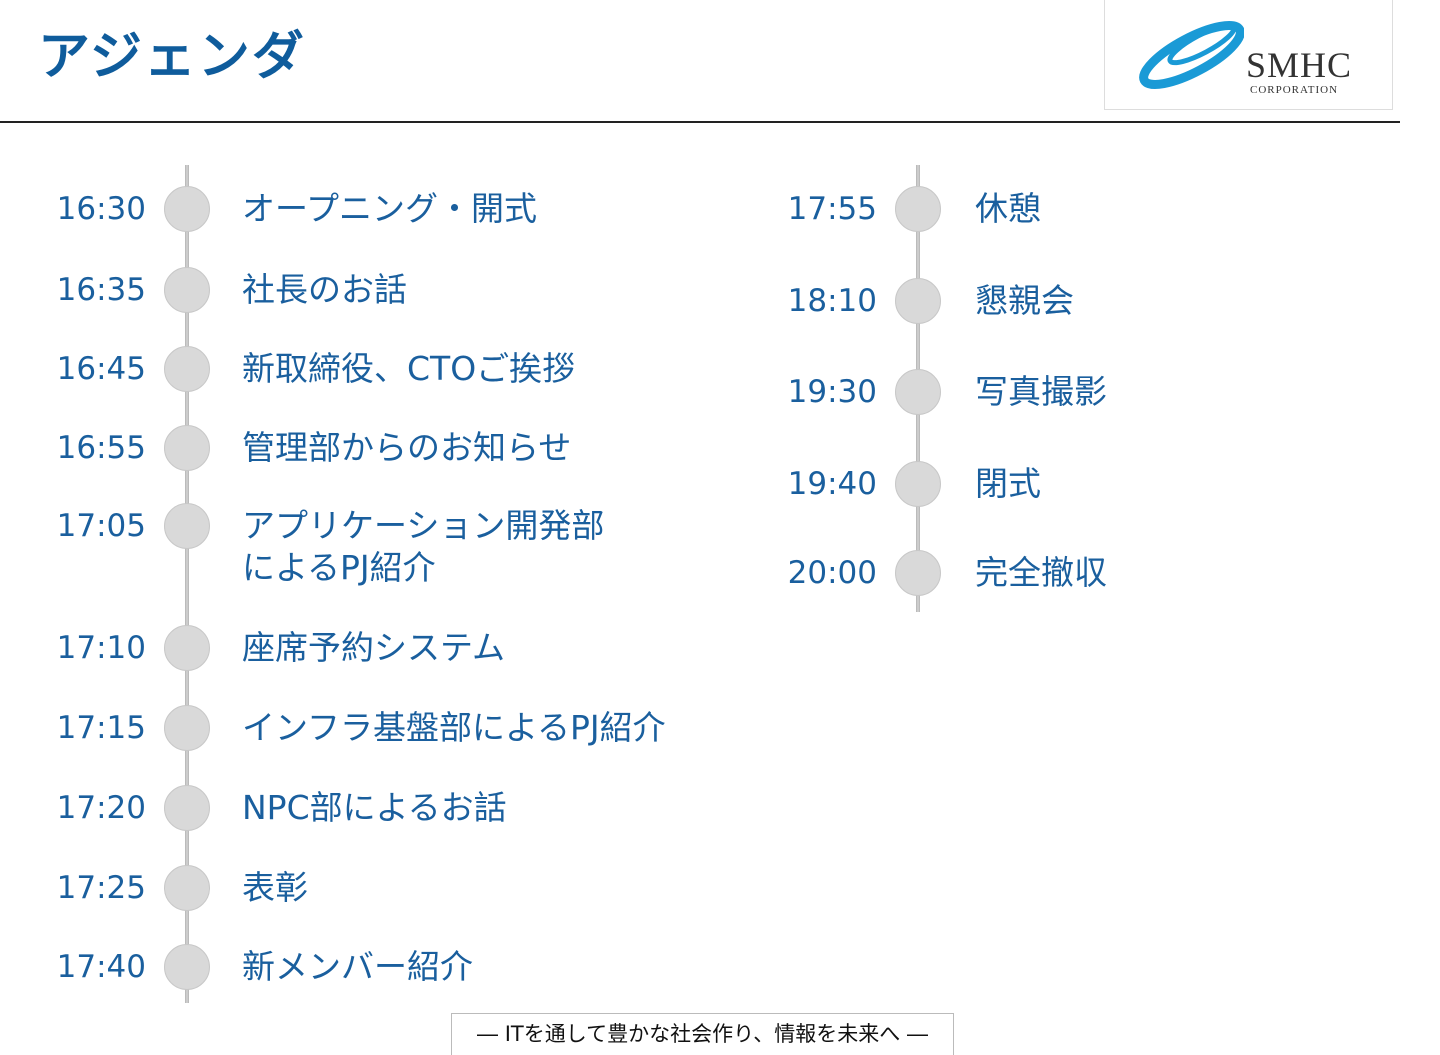  What do you see at coordinates (454, 727) in the screenshot?
I see `agenda-label: インフラ基盤部によるPJ紹介` at bounding box center [454, 727].